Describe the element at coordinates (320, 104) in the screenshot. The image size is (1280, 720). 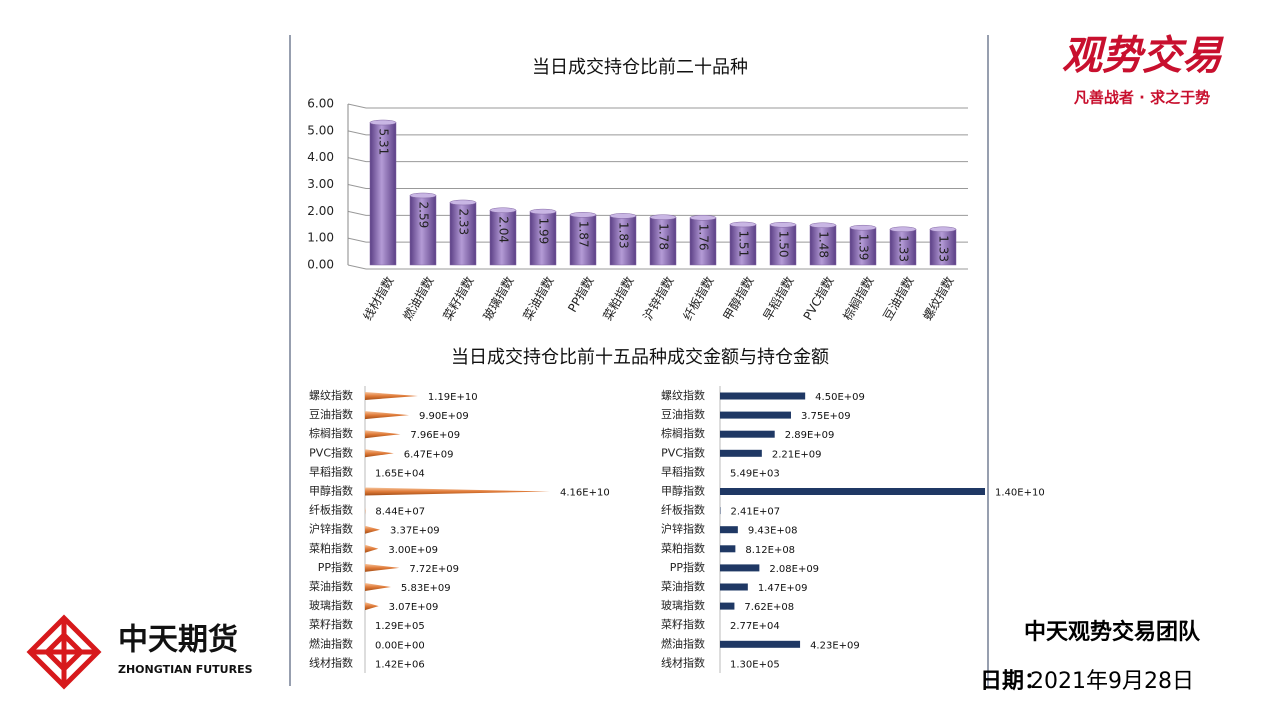
I see `y-tick-label: 6.00` at that location.